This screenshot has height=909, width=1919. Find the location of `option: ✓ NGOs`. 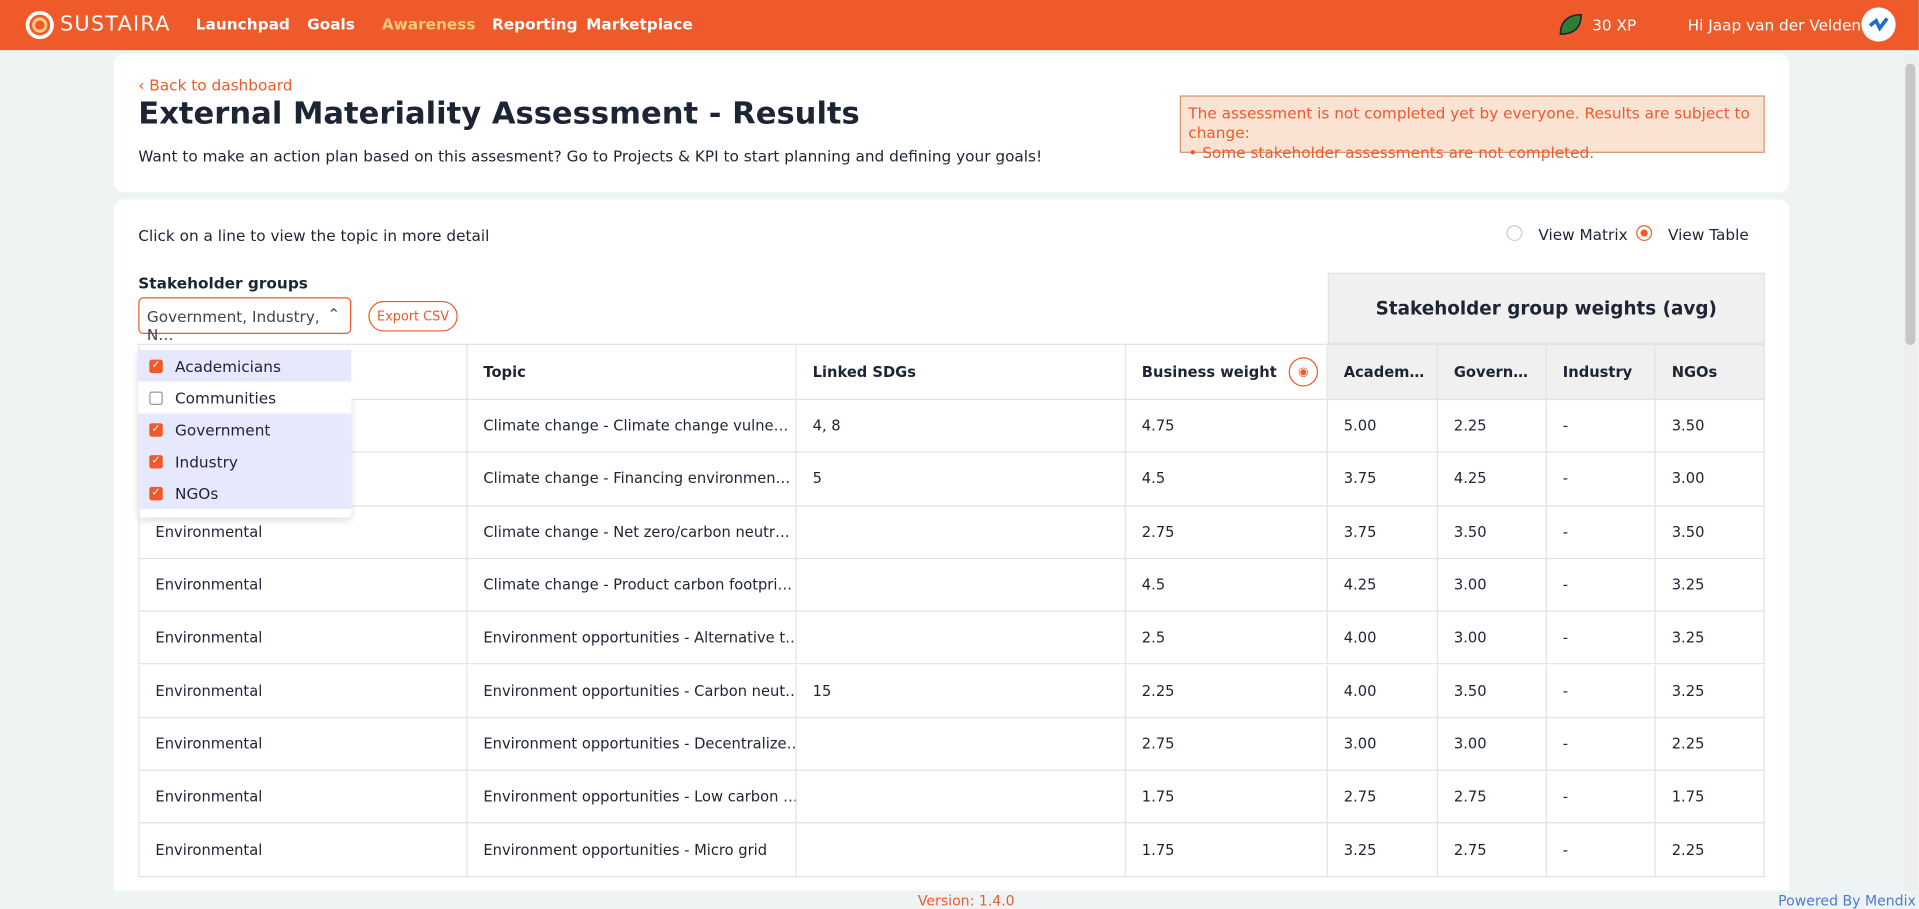

option: ✓ NGOs is located at coordinates (245, 493).